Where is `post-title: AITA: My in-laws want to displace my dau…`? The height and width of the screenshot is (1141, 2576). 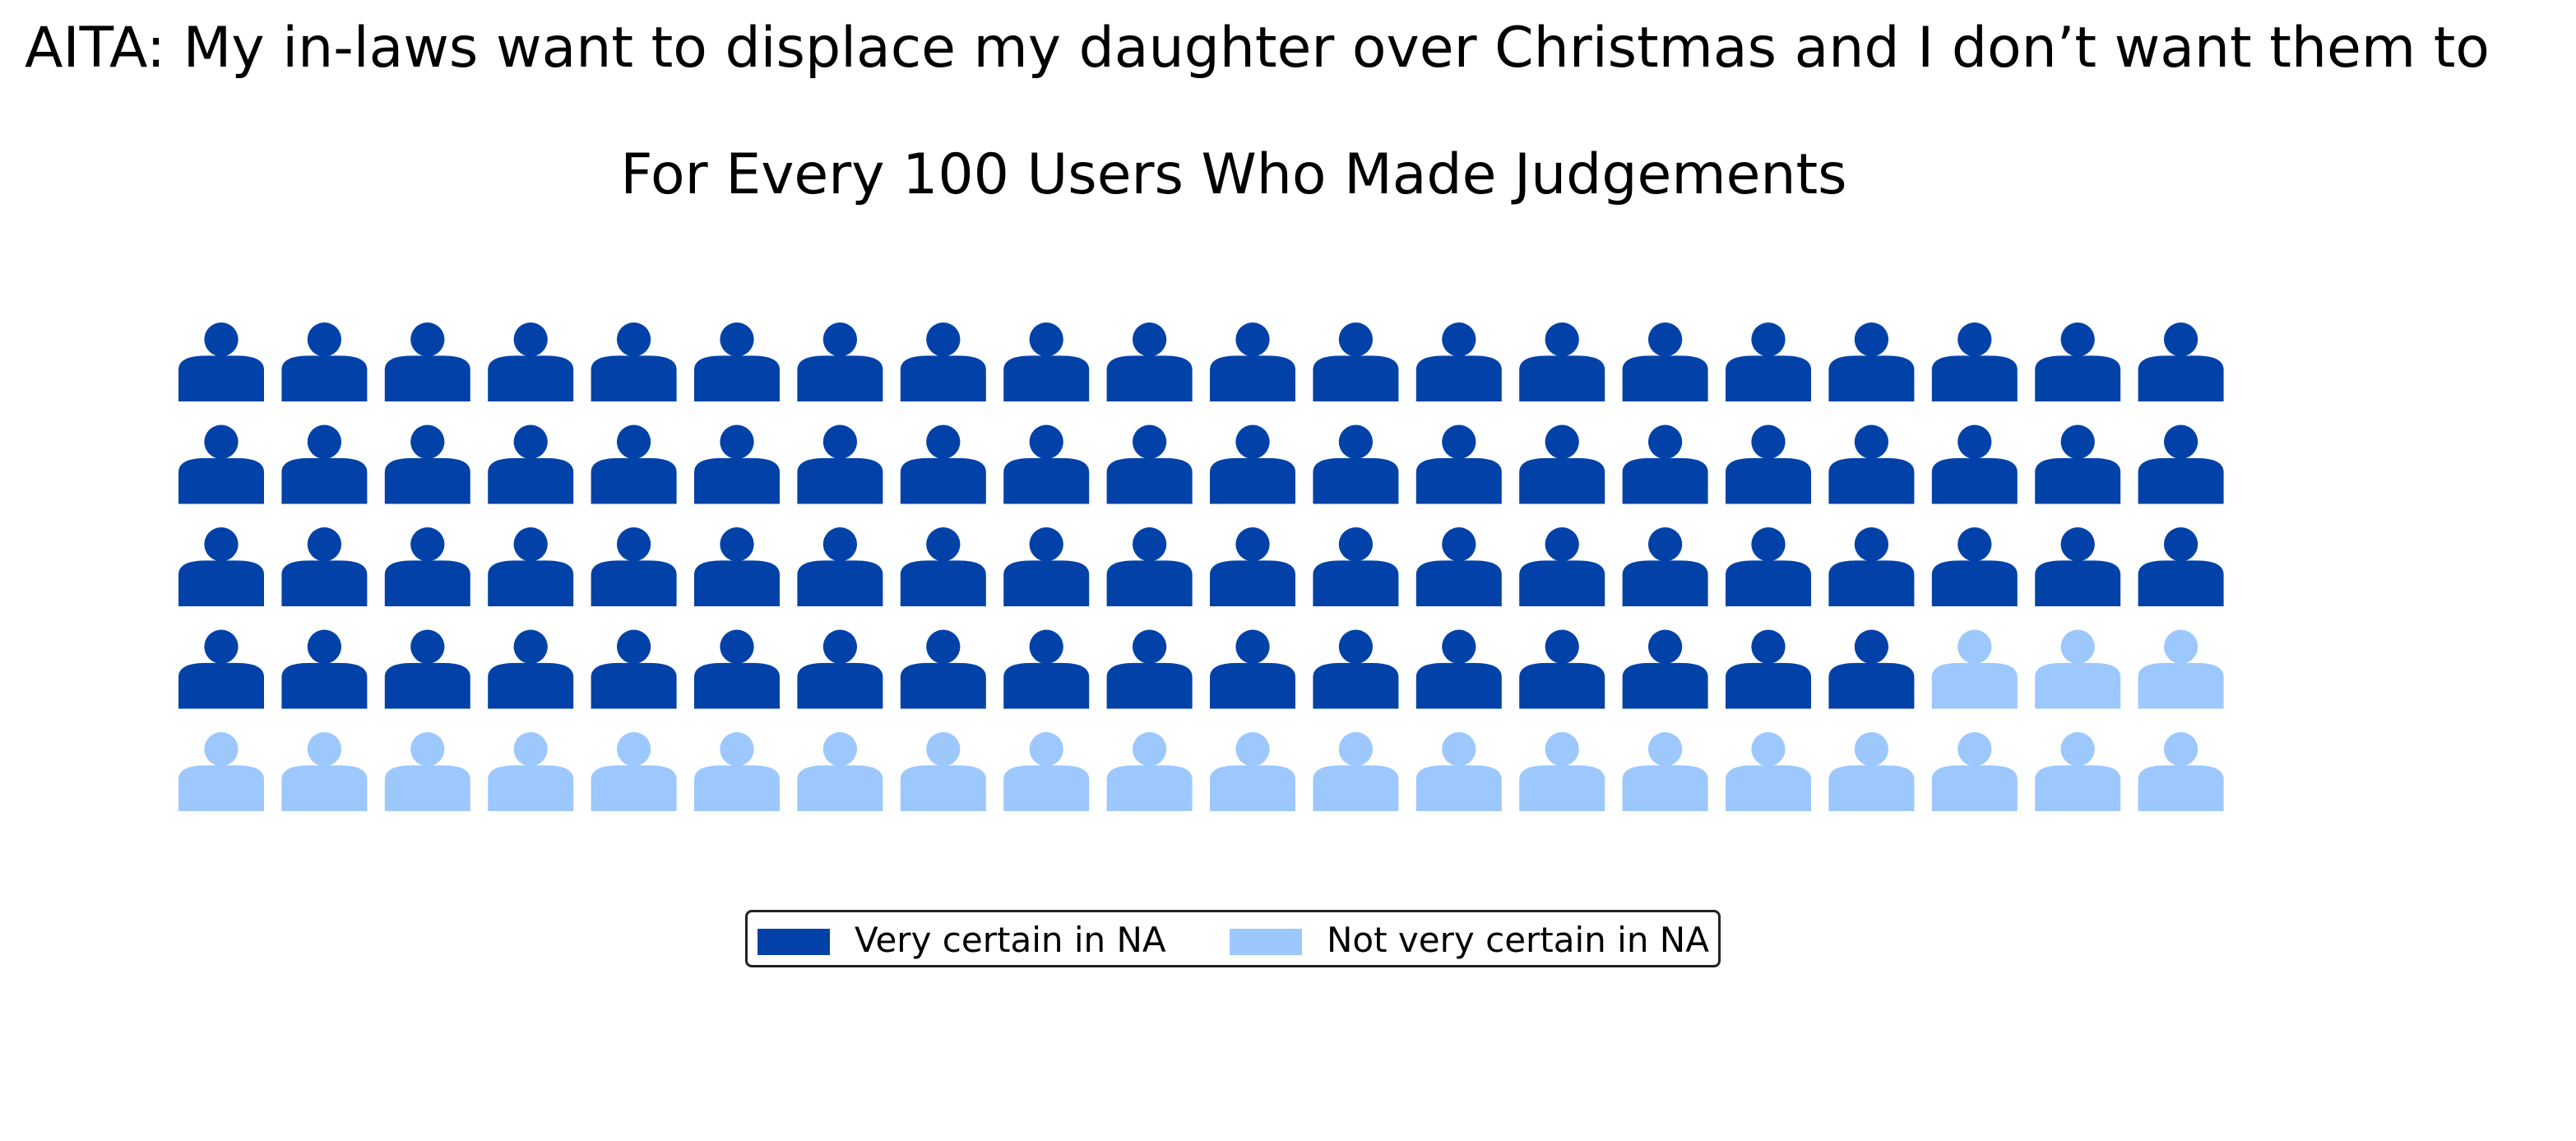
post-title: AITA: My in-laws want to displace my dau… is located at coordinates (1258, 48).